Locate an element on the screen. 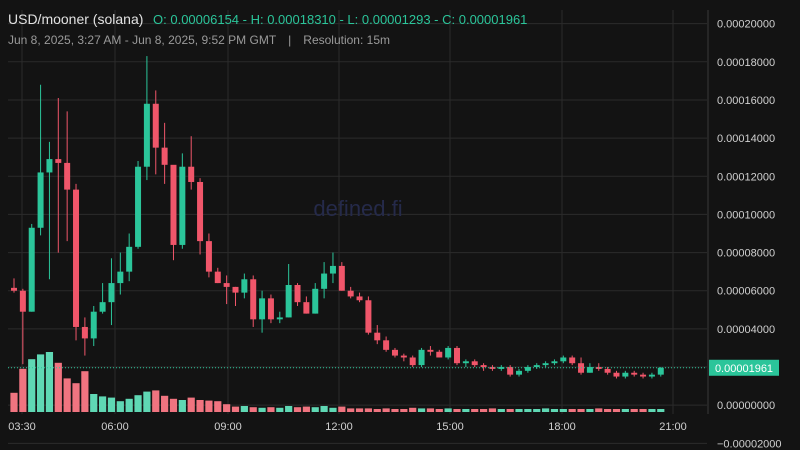  last-price-label: 0.00001961 is located at coordinates (744, 369).